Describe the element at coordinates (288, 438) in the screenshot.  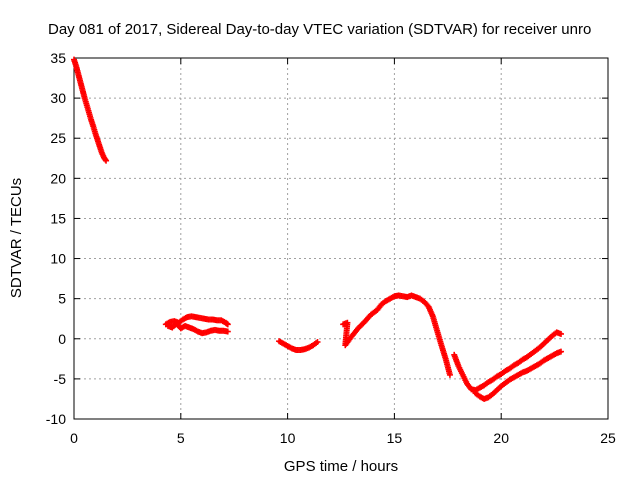
I see `x-tick-label: 10` at that location.